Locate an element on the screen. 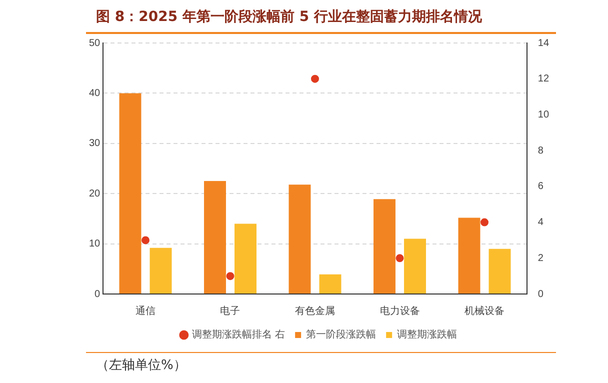 The height and width of the screenshot is (383, 608). y2-tick-label: 2 is located at coordinates (541, 258).